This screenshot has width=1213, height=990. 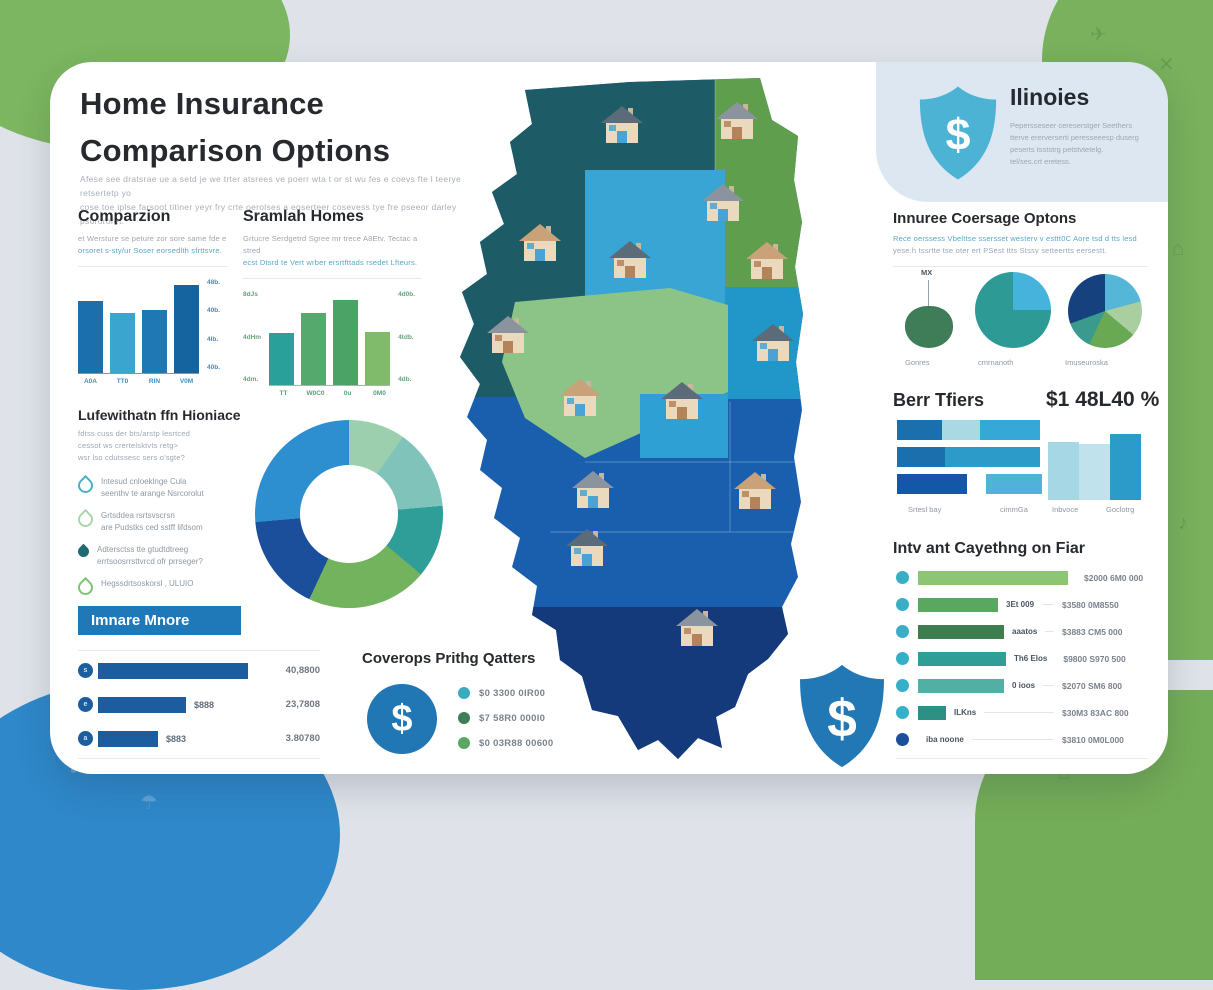 What do you see at coordinates (204, 704) in the screenshot?
I see `bar-mid-label: $888` at bounding box center [204, 704].